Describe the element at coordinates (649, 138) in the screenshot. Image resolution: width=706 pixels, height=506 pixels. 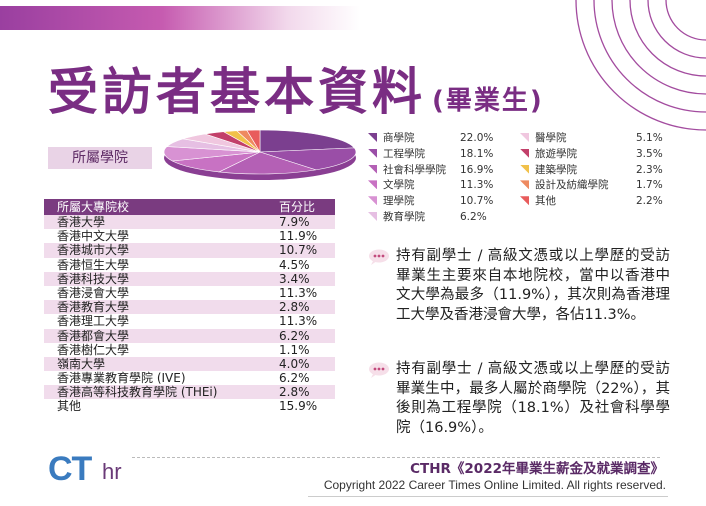
I see `legend-value: 5.1%` at that location.